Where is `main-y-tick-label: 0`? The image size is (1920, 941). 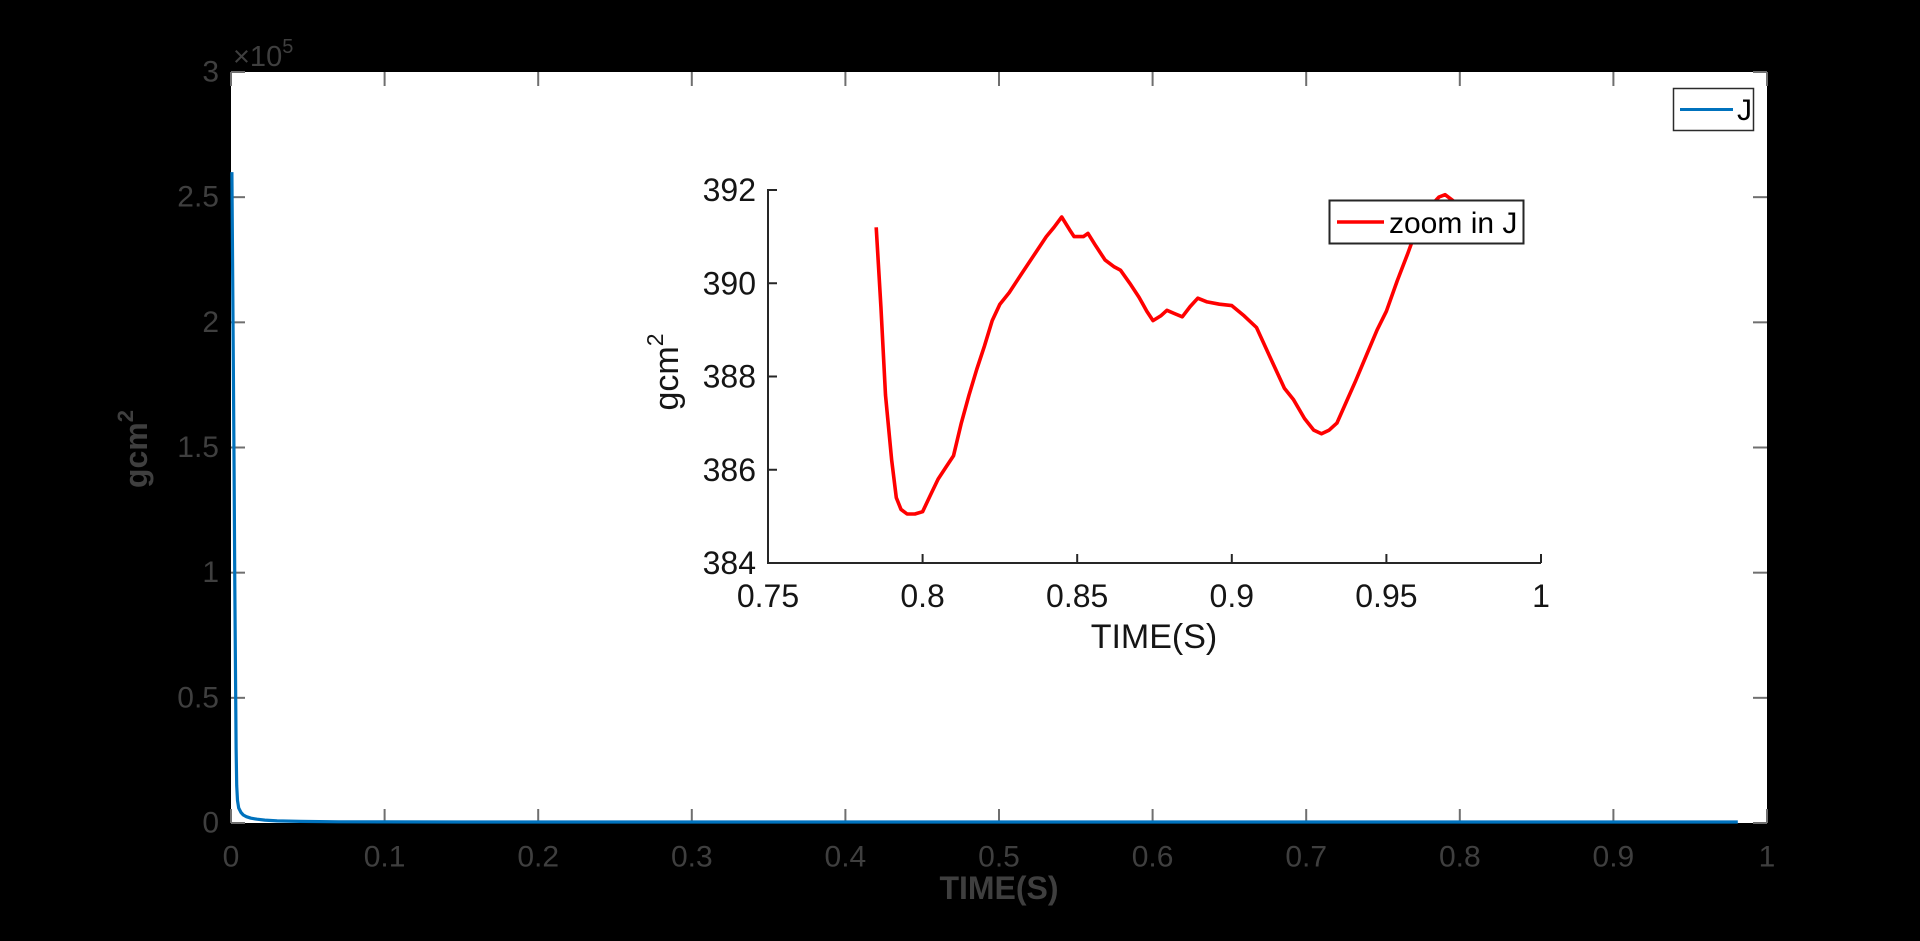 main-y-tick-label: 0 is located at coordinates (210, 823).